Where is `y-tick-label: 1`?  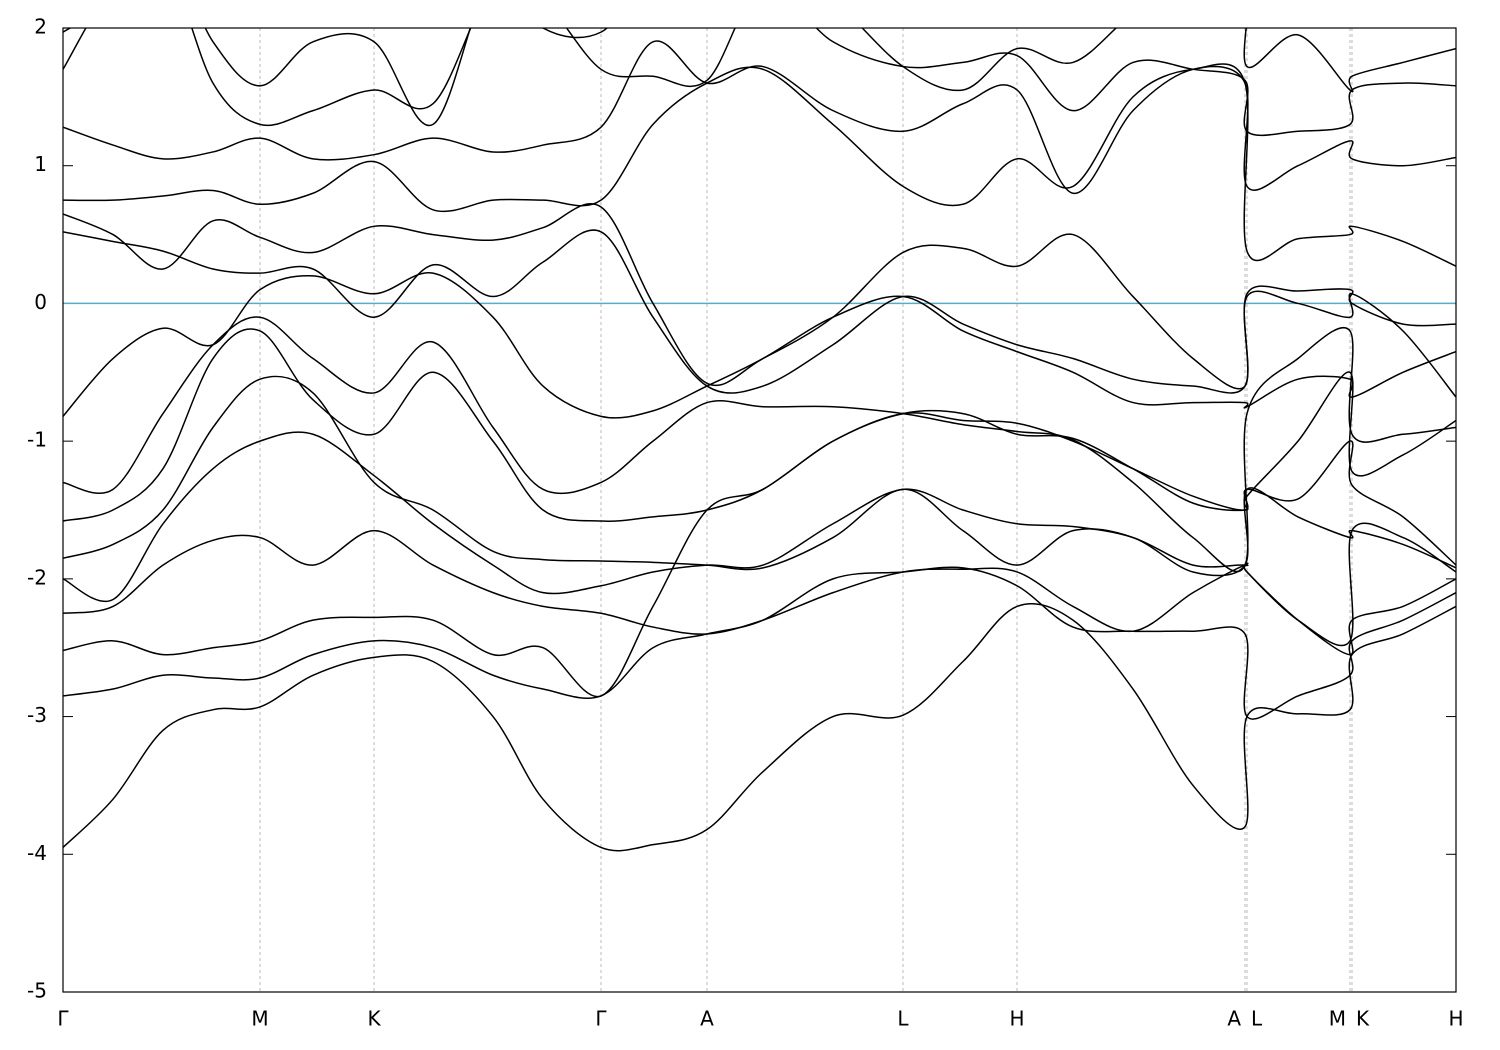
y-tick-label: 1 is located at coordinates (40, 164).